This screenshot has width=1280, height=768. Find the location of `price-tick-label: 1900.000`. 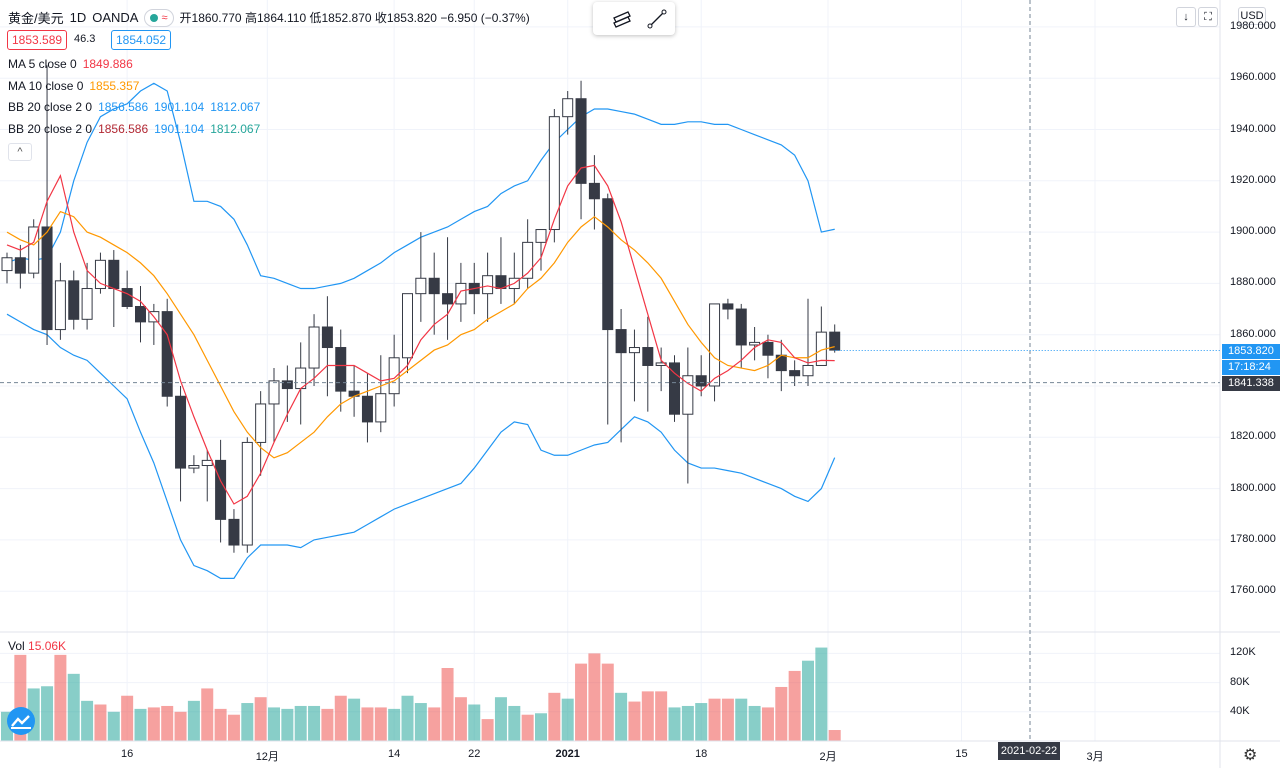

price-tick-label: 1900.000 is located at coordinates (1253, 231).